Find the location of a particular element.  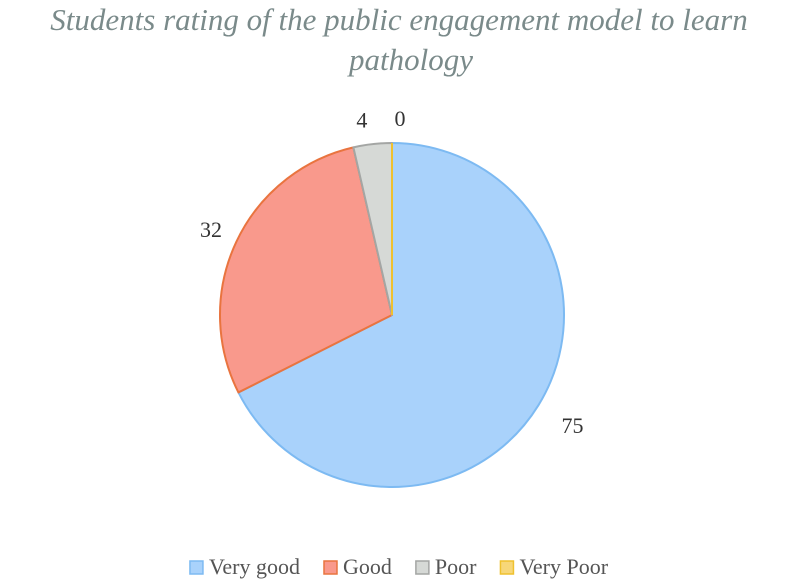

legend-item-very-poor: Very Poor is located at coordinates (554, 566).